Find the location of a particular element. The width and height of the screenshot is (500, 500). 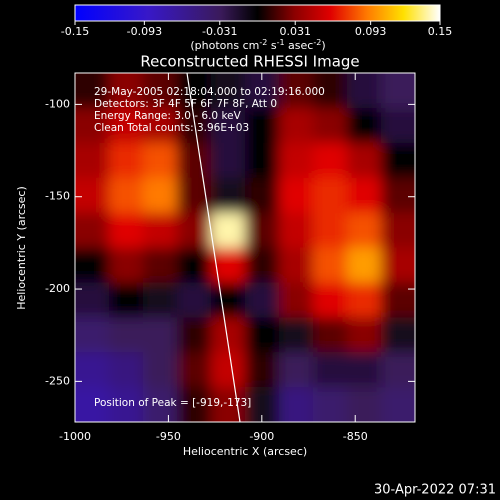

solar-limb is located at coordinates (213, 247).